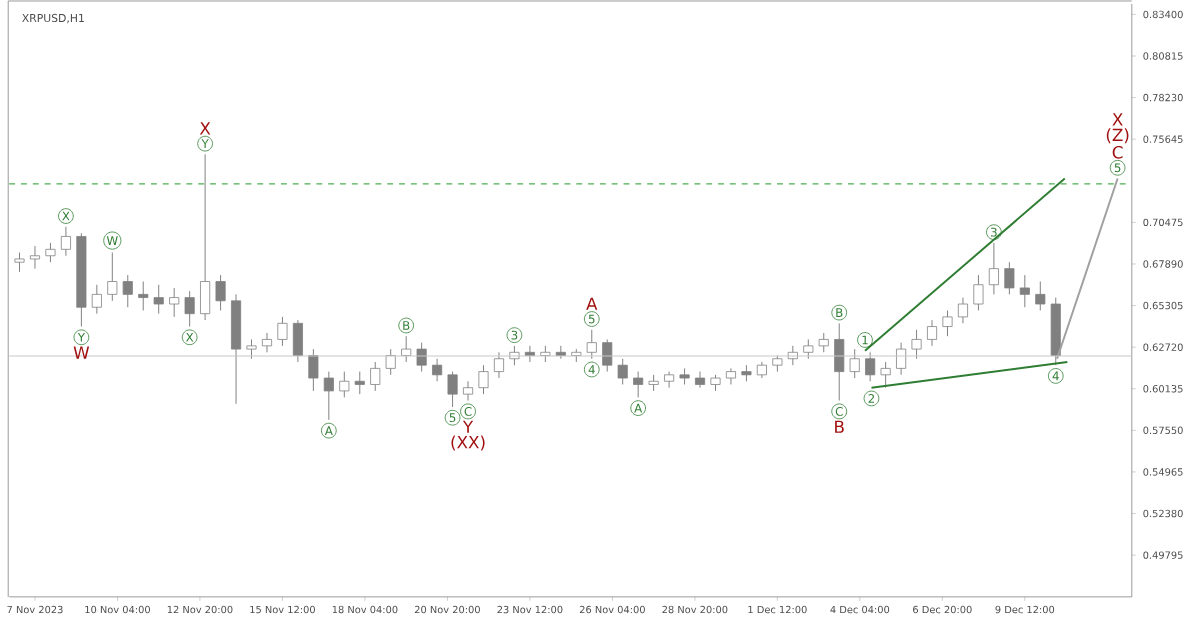  I want to click on annotation: B, so click(839, 426).